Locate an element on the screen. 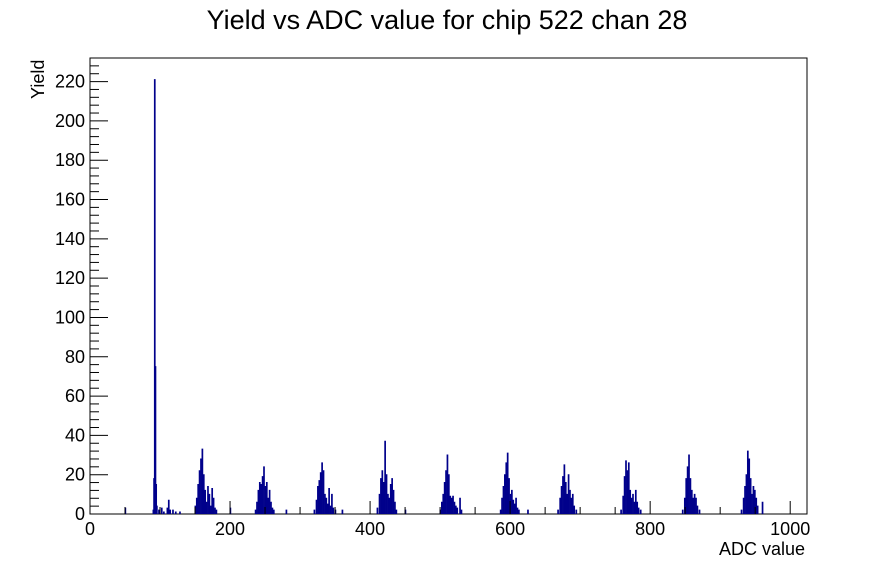 The width and height of the screenshot is (896, 572). y-tick-label: 0 is located at coordinates (80, 514).